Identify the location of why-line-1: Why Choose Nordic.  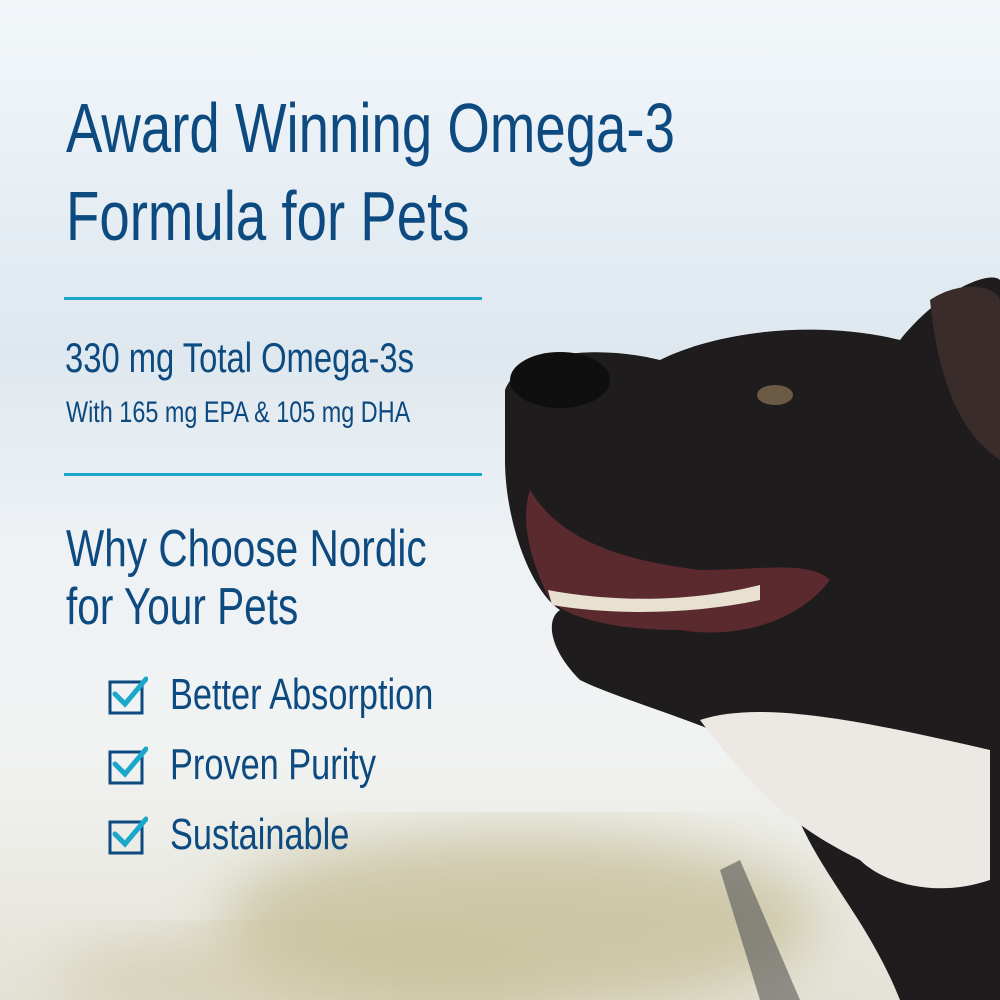
(246, 549).